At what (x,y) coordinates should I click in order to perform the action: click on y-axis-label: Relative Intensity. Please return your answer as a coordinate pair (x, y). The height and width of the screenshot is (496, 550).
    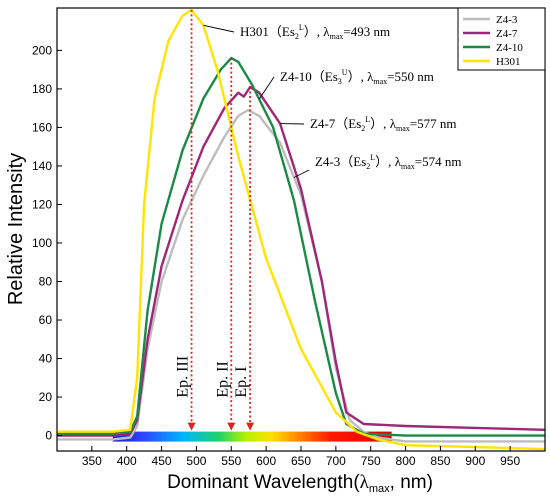
    Looking at the image, I should click on (16, 229).